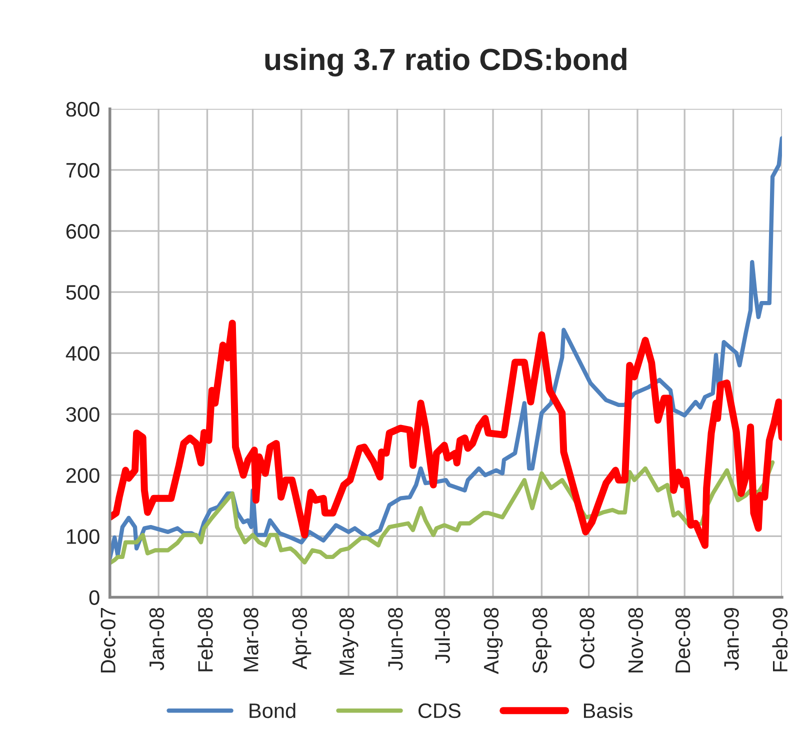 This screenshot has height=741, width=802. I want to click on y-tick-label: 800, so click(83, 109).